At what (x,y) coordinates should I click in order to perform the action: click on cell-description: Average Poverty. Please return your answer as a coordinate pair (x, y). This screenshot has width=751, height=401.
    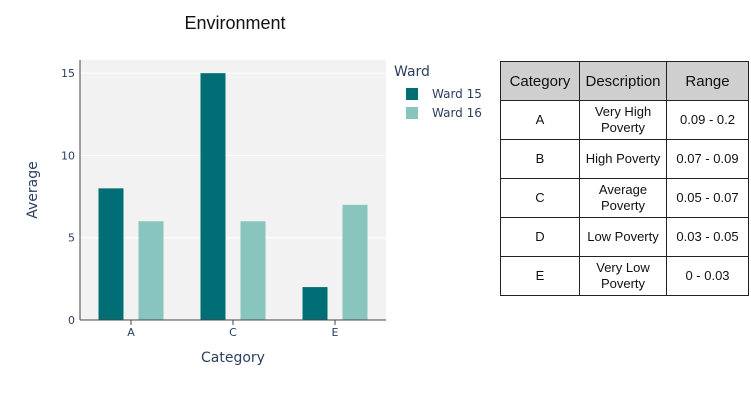
    Looking at the image, I should click on (623, 198).